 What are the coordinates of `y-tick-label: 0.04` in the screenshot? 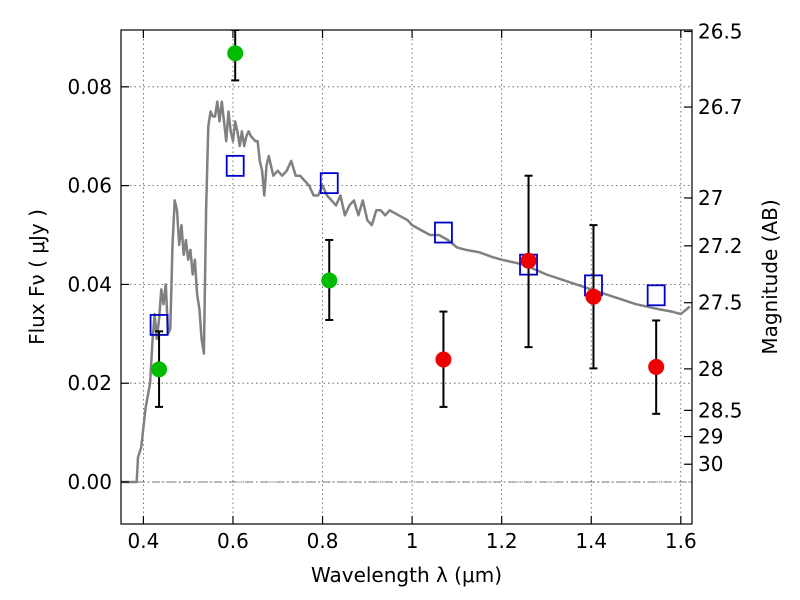 It's located at (89, 284).